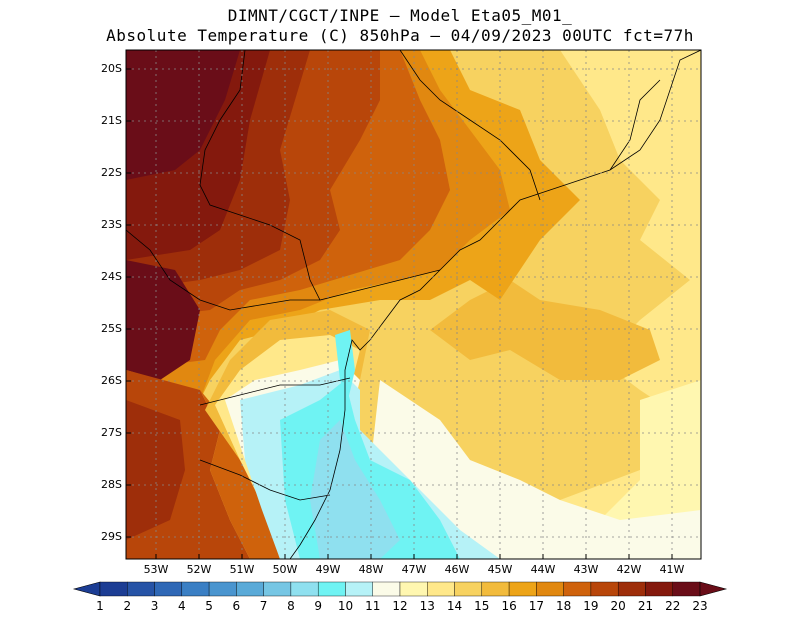 The height and width of the screenshot is (618, 800). What do you see at coordinates (291, 606) in the screenshot?
I see `colorbar-label: 8` at bounding box center [291, 606].